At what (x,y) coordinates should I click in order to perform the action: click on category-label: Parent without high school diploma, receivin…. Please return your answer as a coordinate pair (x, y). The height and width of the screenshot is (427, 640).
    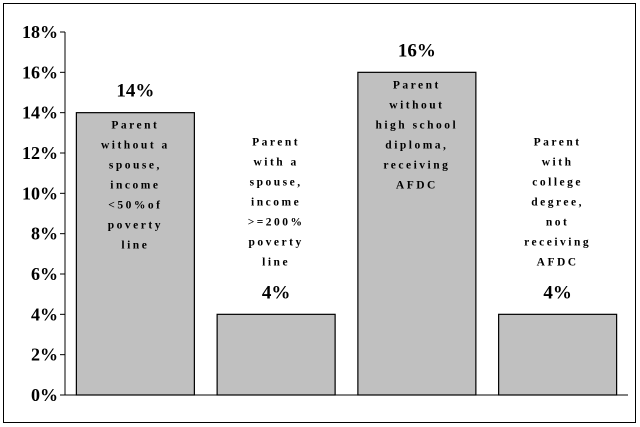
    Looking at the image, I should click on (416, 135).